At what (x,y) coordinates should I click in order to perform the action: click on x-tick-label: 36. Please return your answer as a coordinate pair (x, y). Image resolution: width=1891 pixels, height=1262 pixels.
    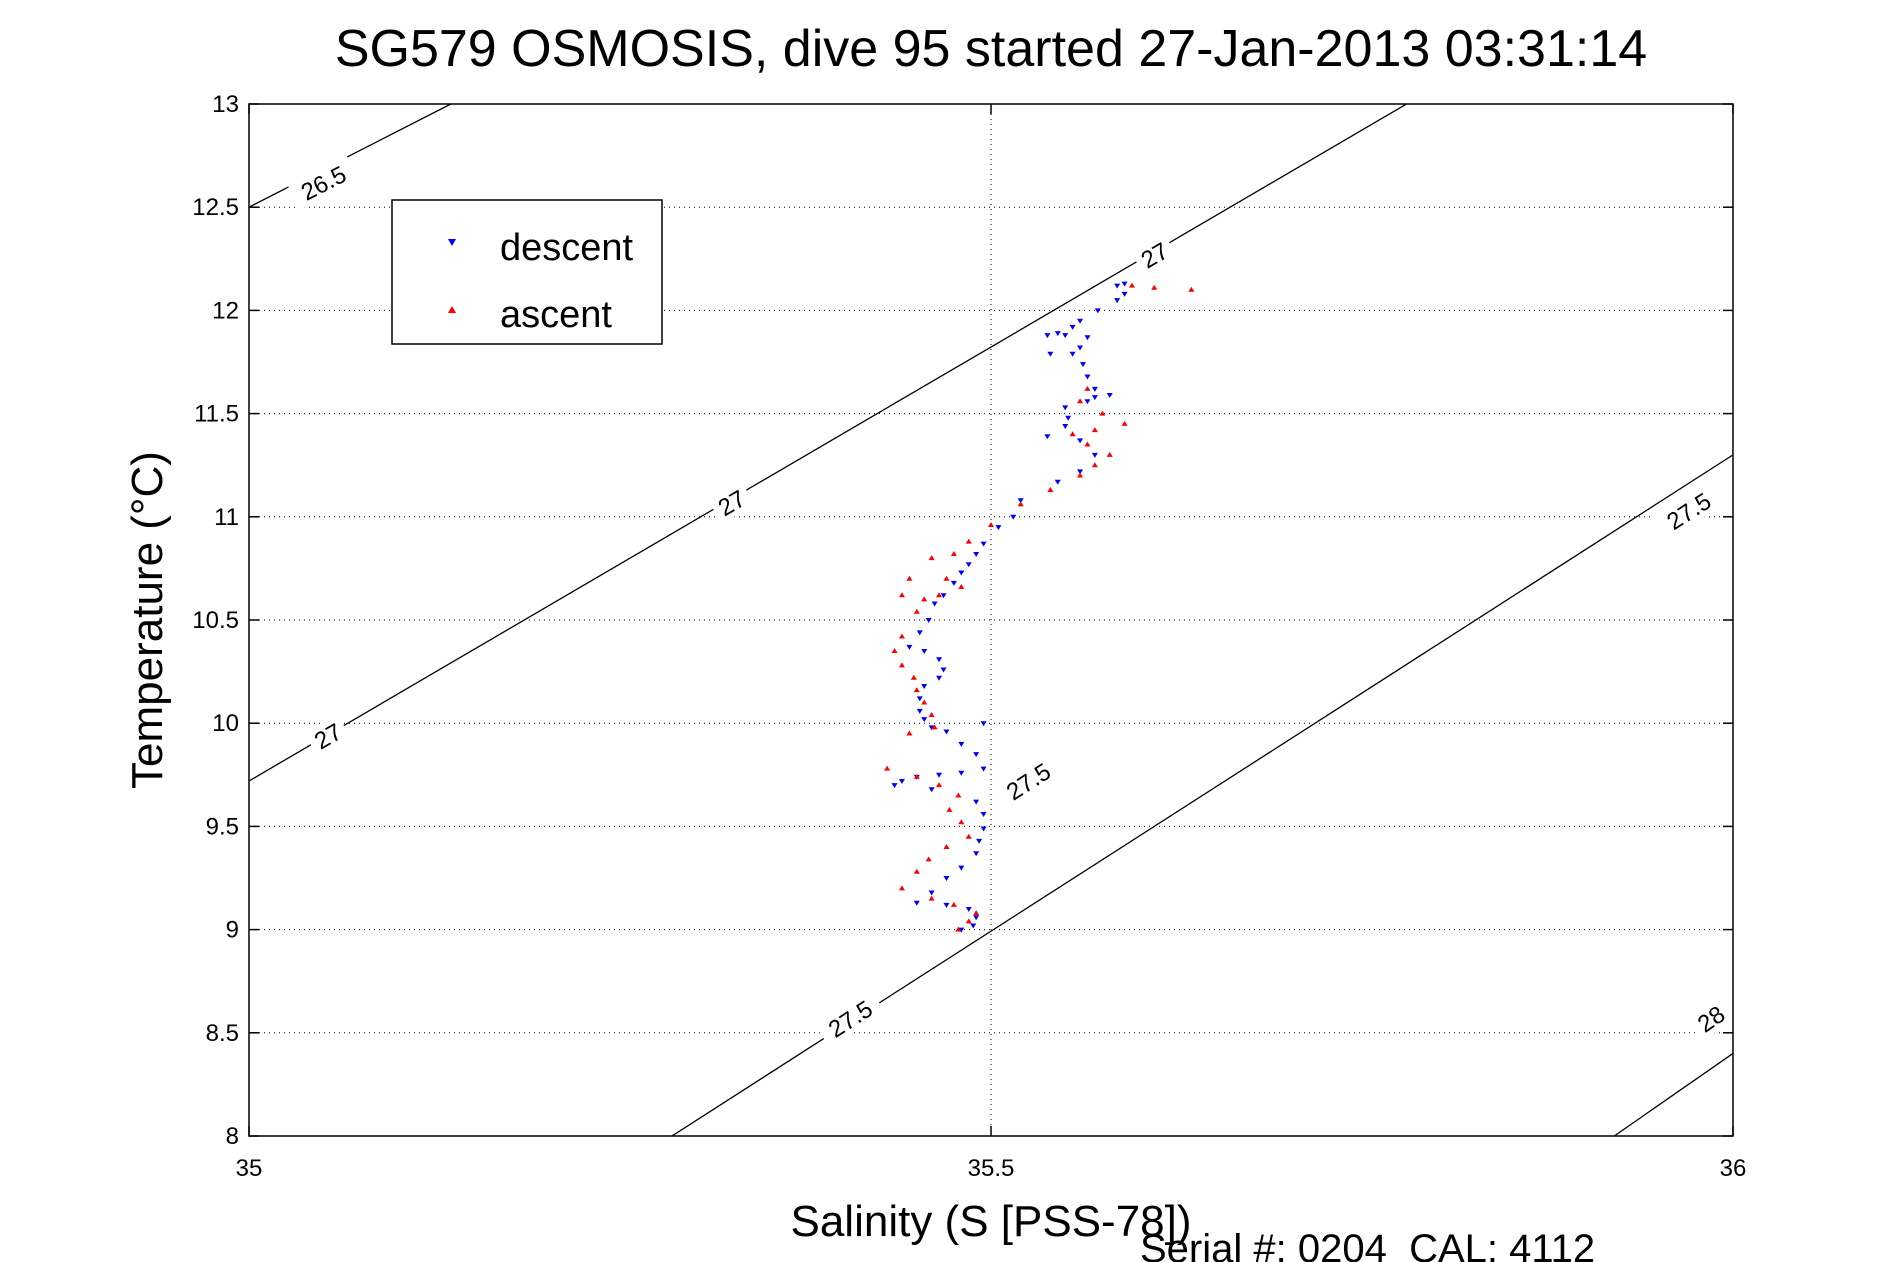
    Looking at the image, I should click on (1733, 1168).